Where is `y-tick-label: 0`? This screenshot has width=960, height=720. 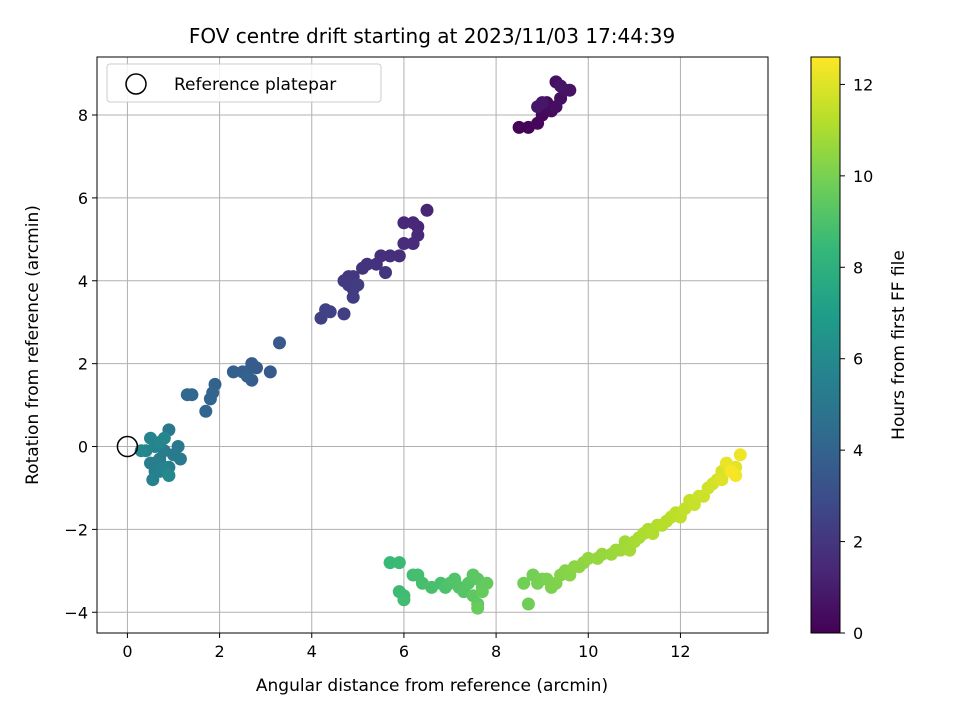
y-tick-label: 0 is located at coordinates (83, 447).